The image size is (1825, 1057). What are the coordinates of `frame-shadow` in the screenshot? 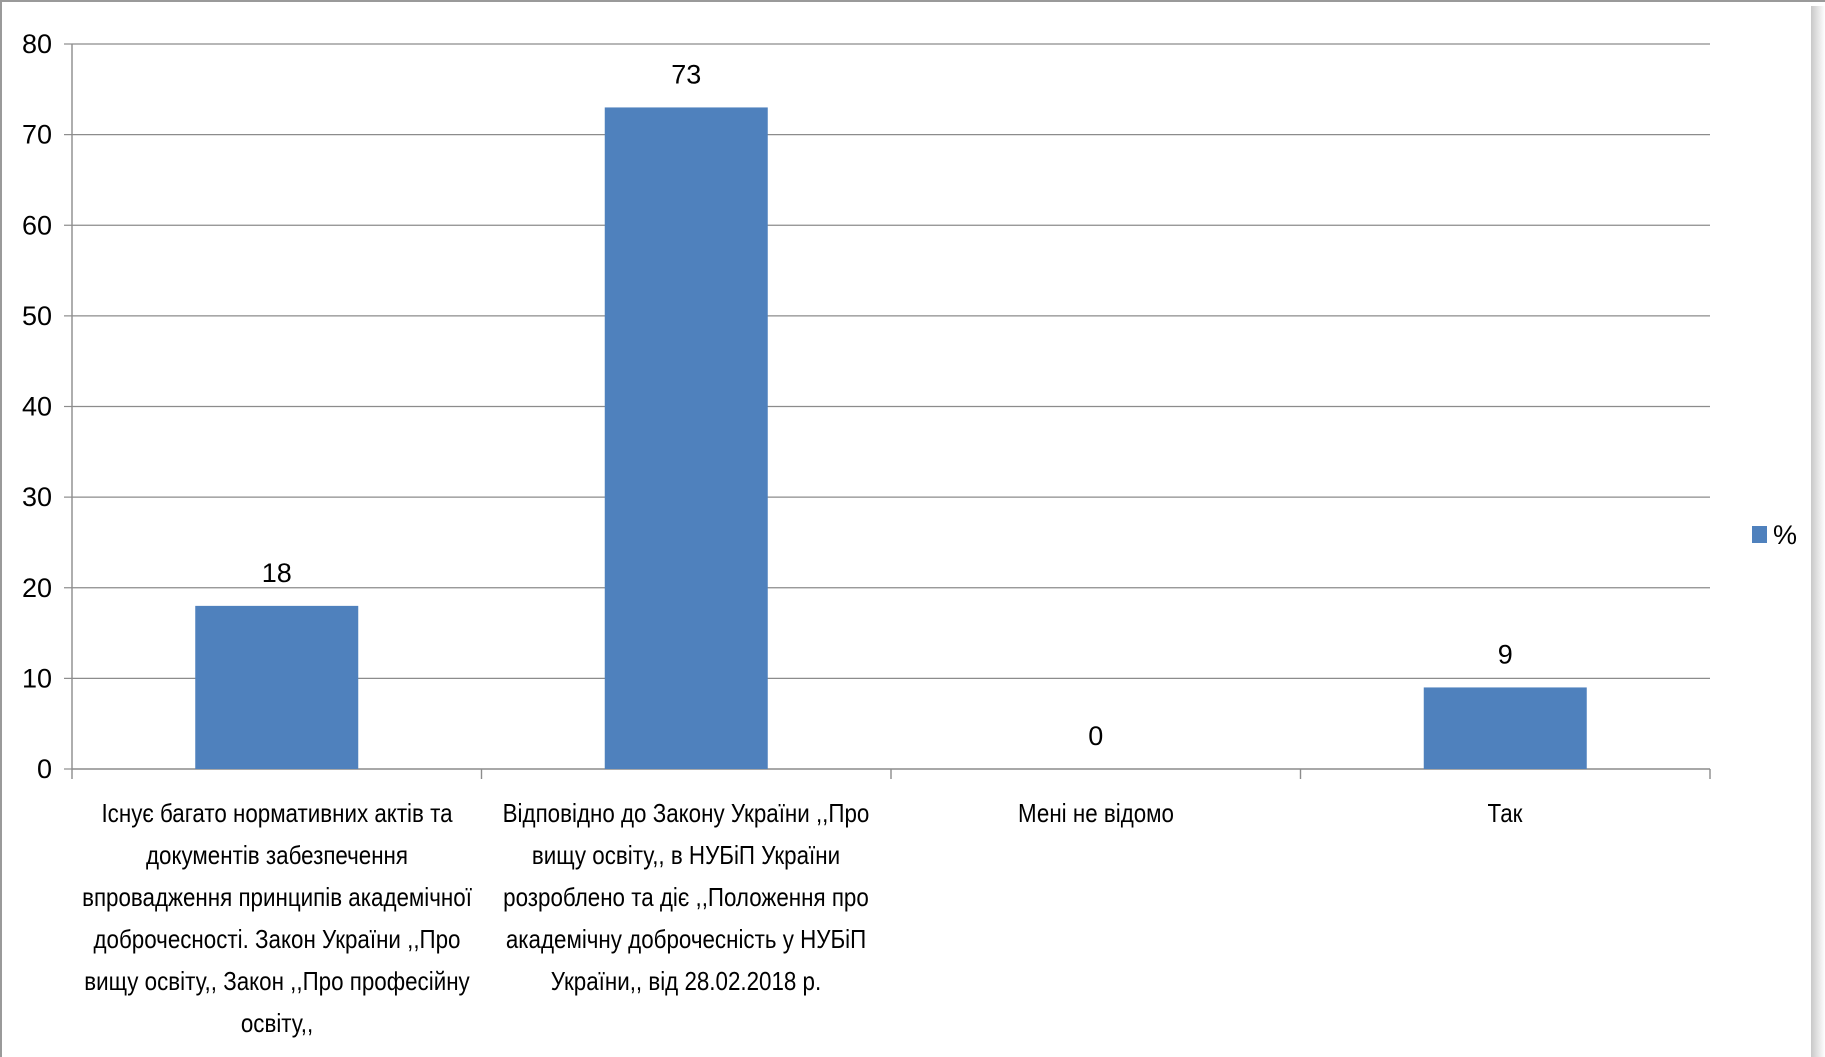 It's located at (1818, 531).